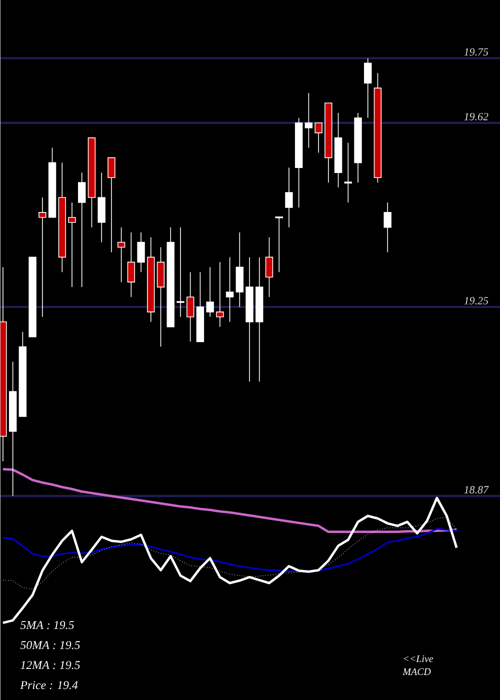  What do you see at coordinates (50, 665) in the screenshot?
I see `annotation: 12MA : 19.5` at bounding box center [50, 665].